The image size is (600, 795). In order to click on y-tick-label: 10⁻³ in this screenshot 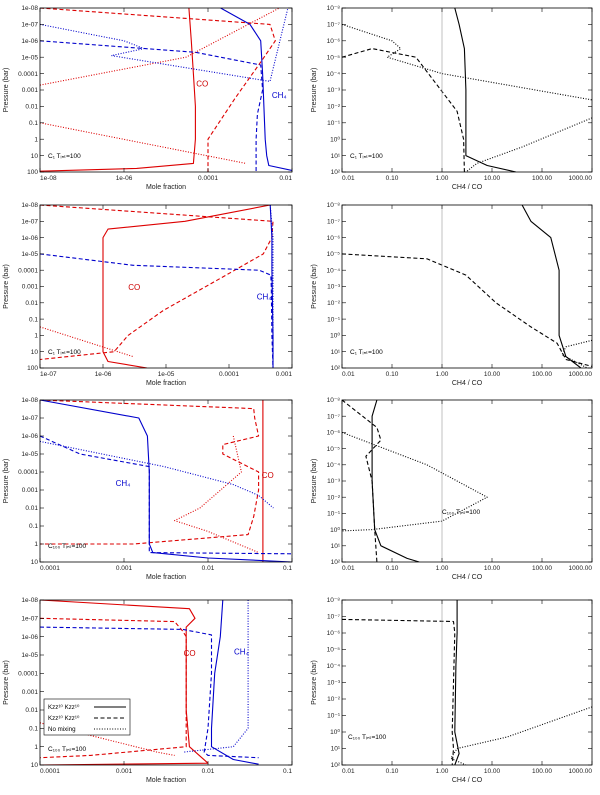, I will do `click(334, 287)`.